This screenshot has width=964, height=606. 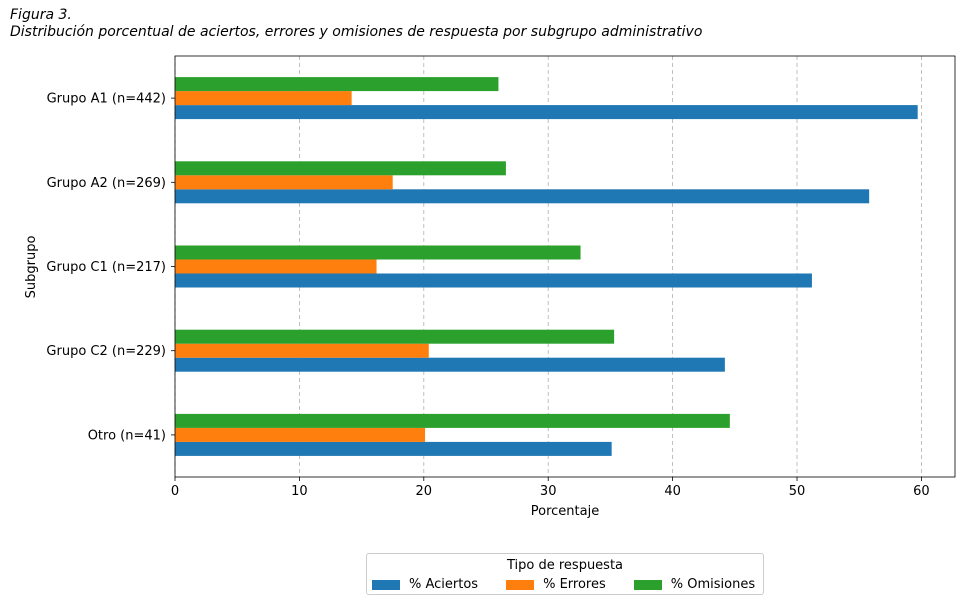 I want to click on legend-item: % Errores, so click(x=556, y=584).